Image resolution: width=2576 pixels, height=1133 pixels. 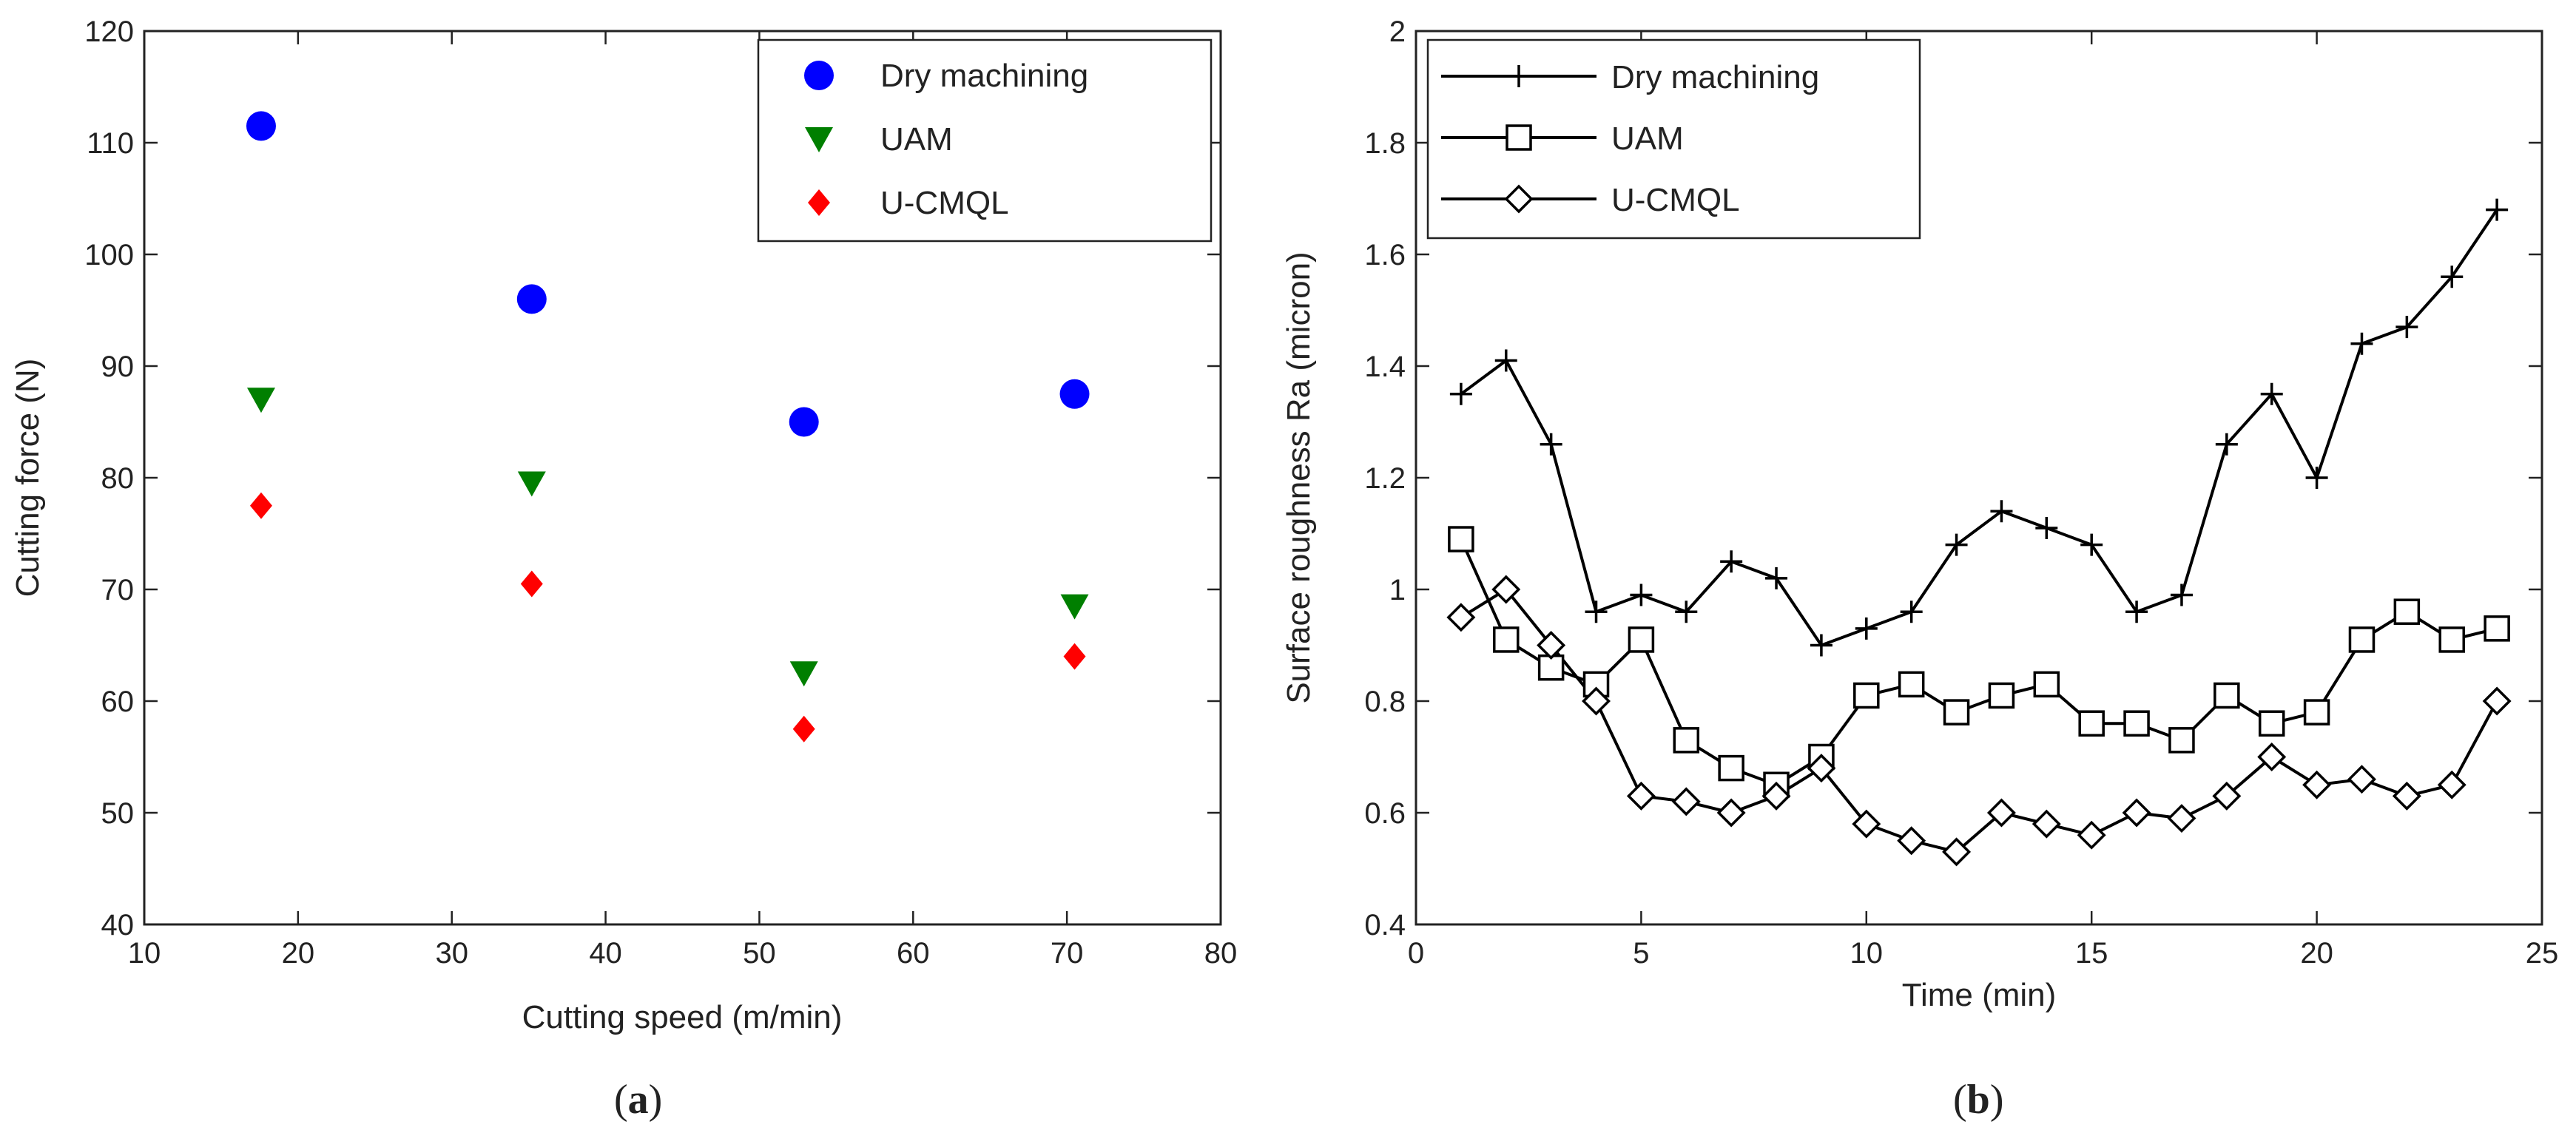 What do you see at coordinates (621, 1100) in the screenshot?
I see `caption-a-open: (` at bounding box center [621, 1100].